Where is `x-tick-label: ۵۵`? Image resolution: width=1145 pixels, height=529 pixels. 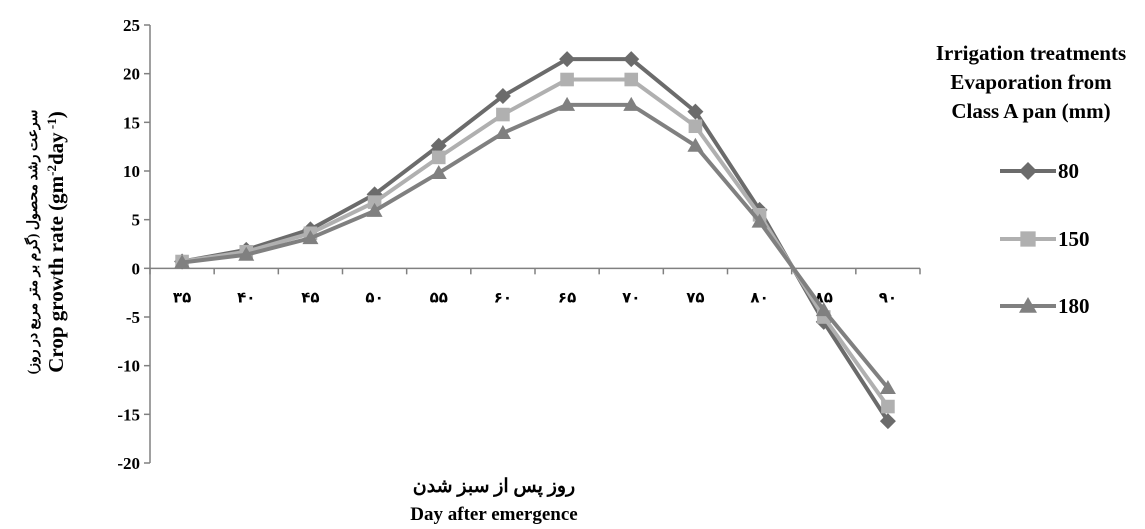
x-tick-label: ۵۵ is located at coordinates (439, 297).